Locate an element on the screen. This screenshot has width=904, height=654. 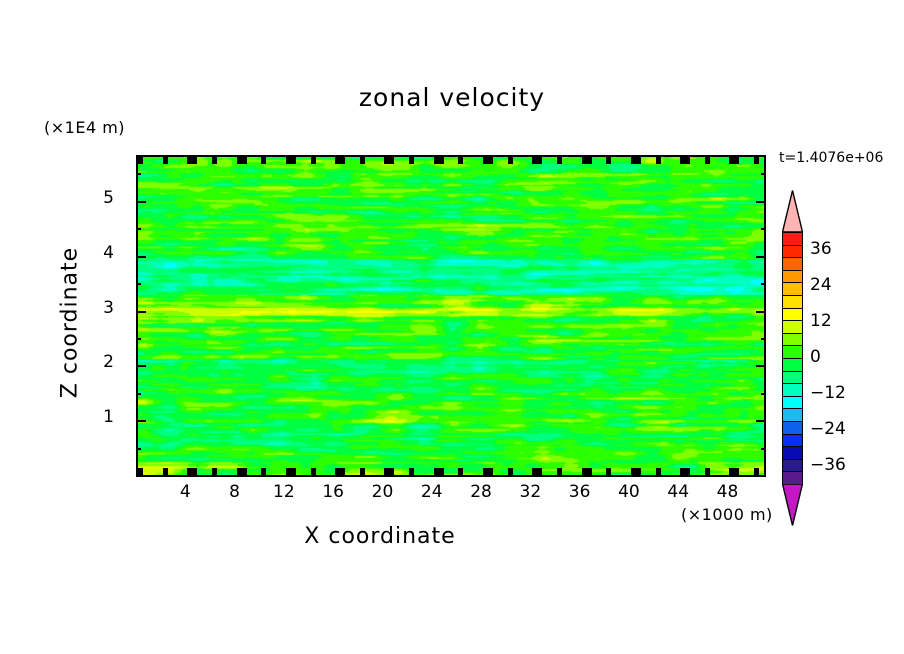
x-axis-title: X coordinate is located at coordinates (380, 536).